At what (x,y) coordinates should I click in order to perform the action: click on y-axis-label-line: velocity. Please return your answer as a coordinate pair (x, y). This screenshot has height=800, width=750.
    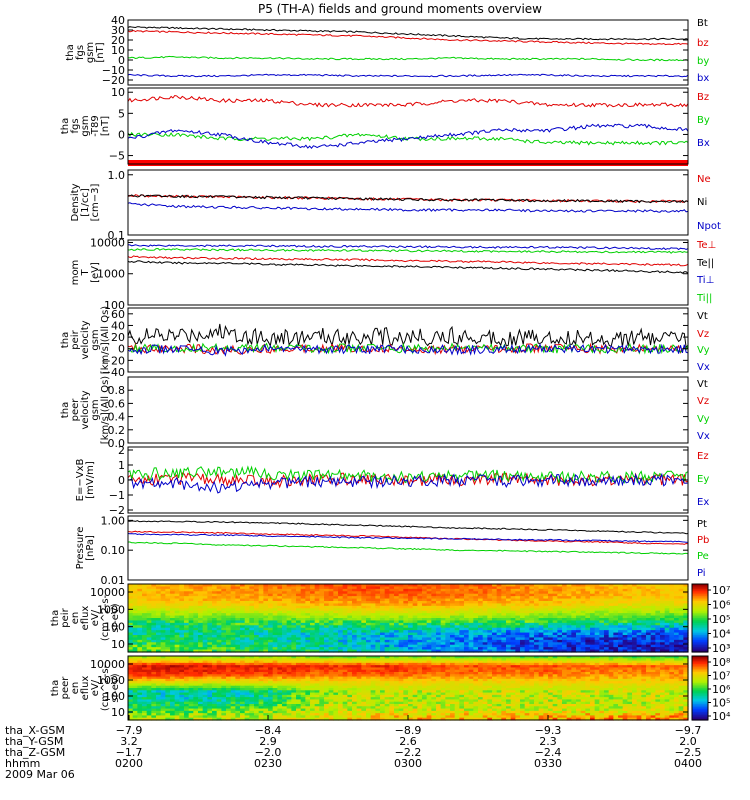
    Looking at the image, I should click on (85, 409).